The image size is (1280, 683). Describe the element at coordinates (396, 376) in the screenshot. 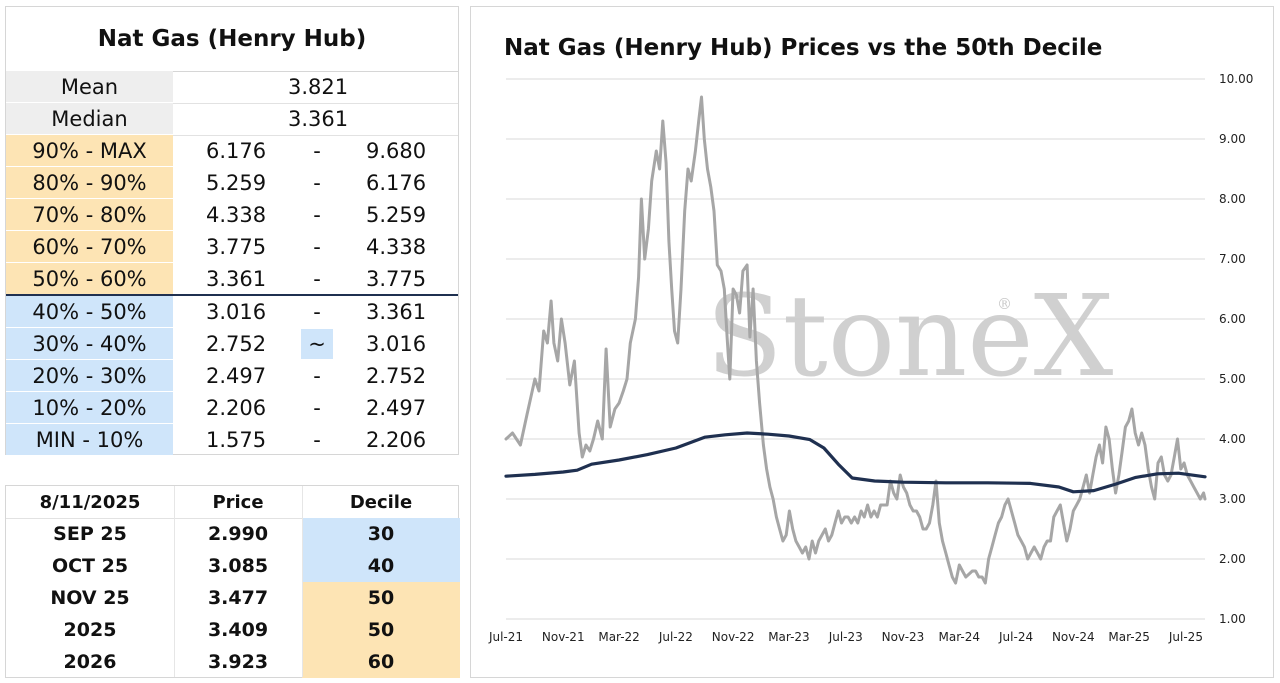

I see `band-high: 2.752` at that location.